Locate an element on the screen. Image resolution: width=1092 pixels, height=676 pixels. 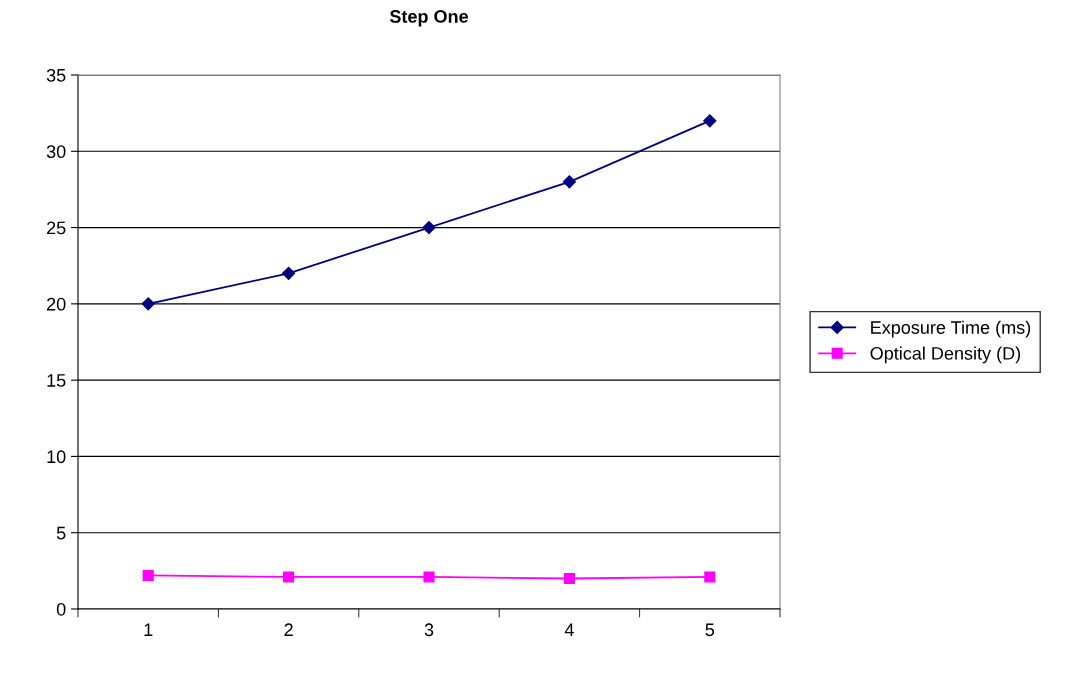
x-tick-label: 5 is located at coordinates (710, 630).